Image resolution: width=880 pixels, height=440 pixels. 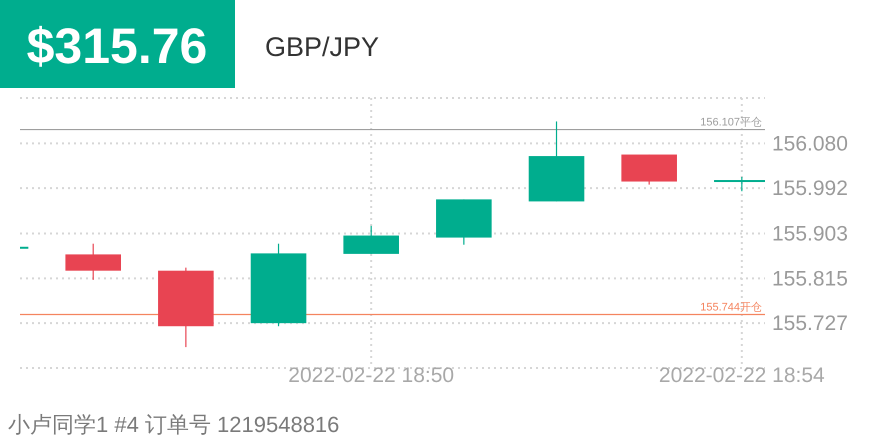 What do you see at coordinates (731, 308) in the screenshot?
I see `ref-line-label: 155.744开仓` at bounding box center [731, 308].